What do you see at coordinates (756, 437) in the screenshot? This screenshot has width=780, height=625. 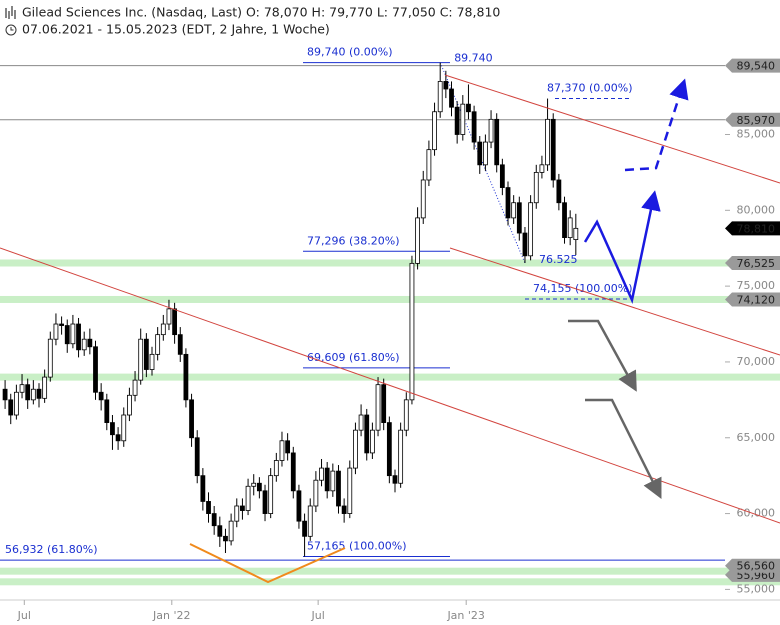 I see `y-tick-label: 65,000` at bounding box center [756, 437].